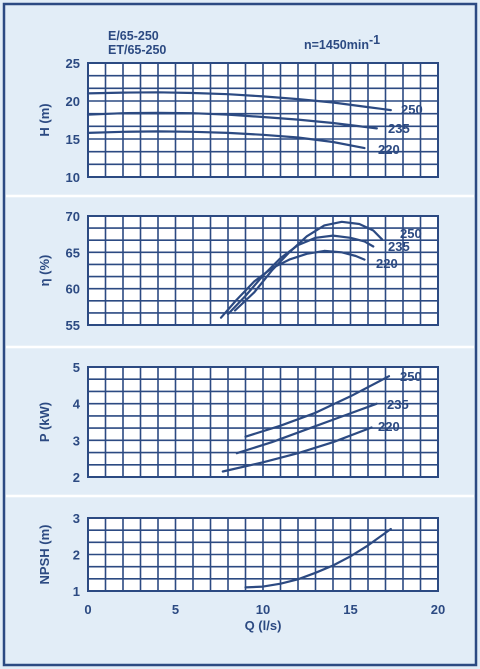 The height and width of the screenshot is (669, 480). Describe the element at coordinates (336, 45) in the screenshot. I see `speed-value: n=1450min` at that location.